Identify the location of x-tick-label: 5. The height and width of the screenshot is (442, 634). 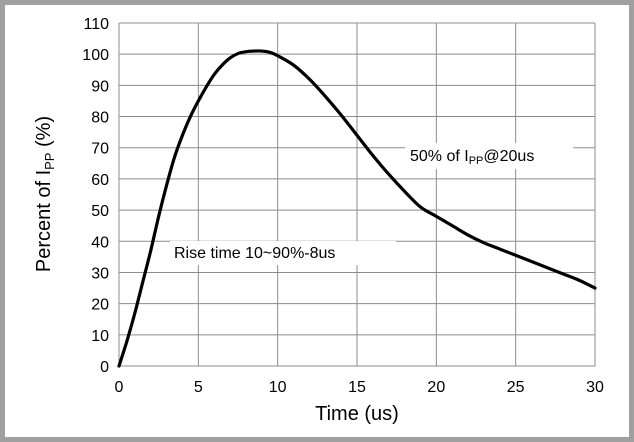
(198, 387).